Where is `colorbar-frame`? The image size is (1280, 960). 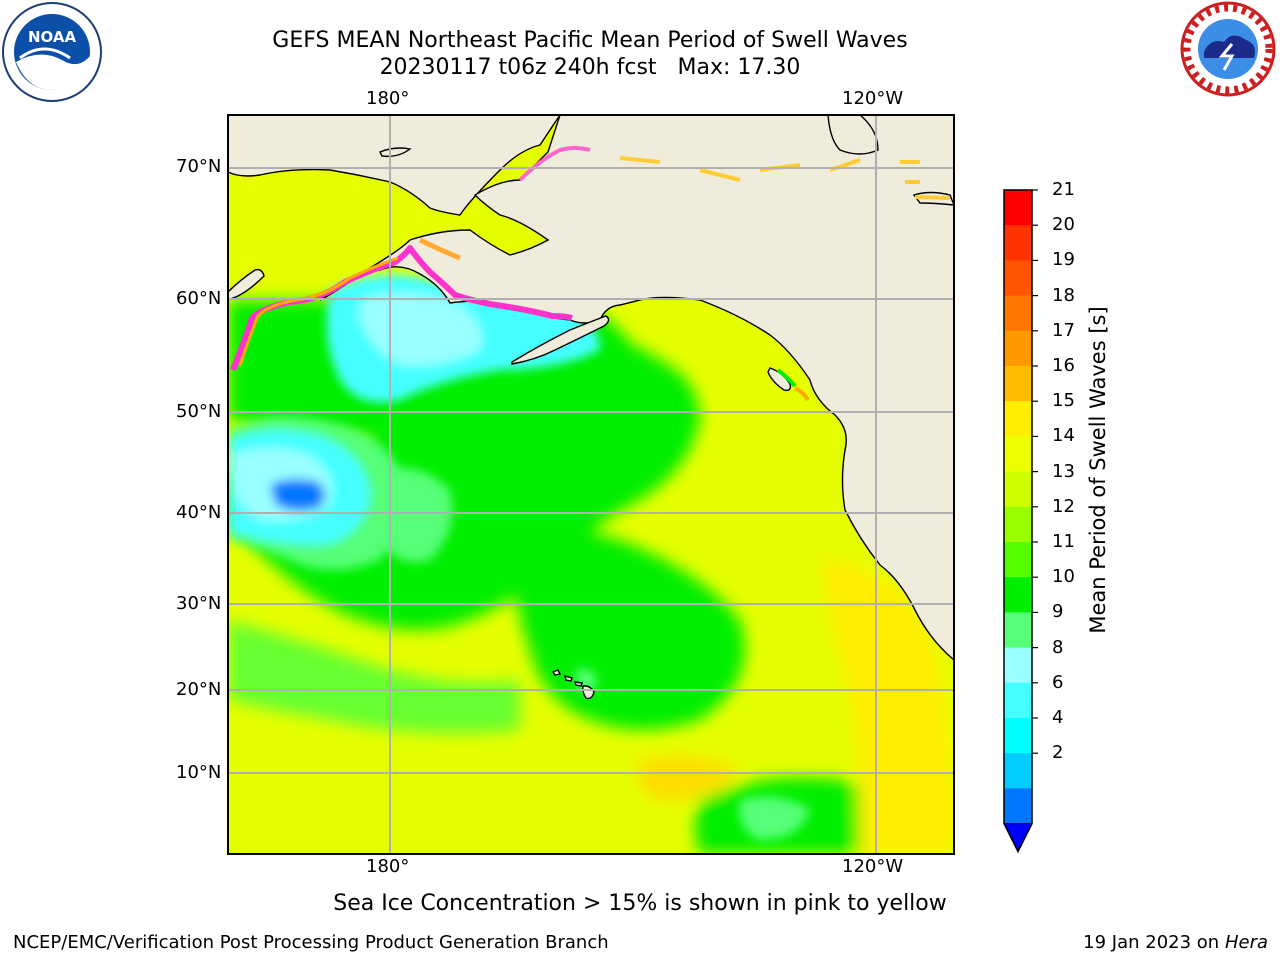
colorbar-frame is located at coordinates (1018, 521).